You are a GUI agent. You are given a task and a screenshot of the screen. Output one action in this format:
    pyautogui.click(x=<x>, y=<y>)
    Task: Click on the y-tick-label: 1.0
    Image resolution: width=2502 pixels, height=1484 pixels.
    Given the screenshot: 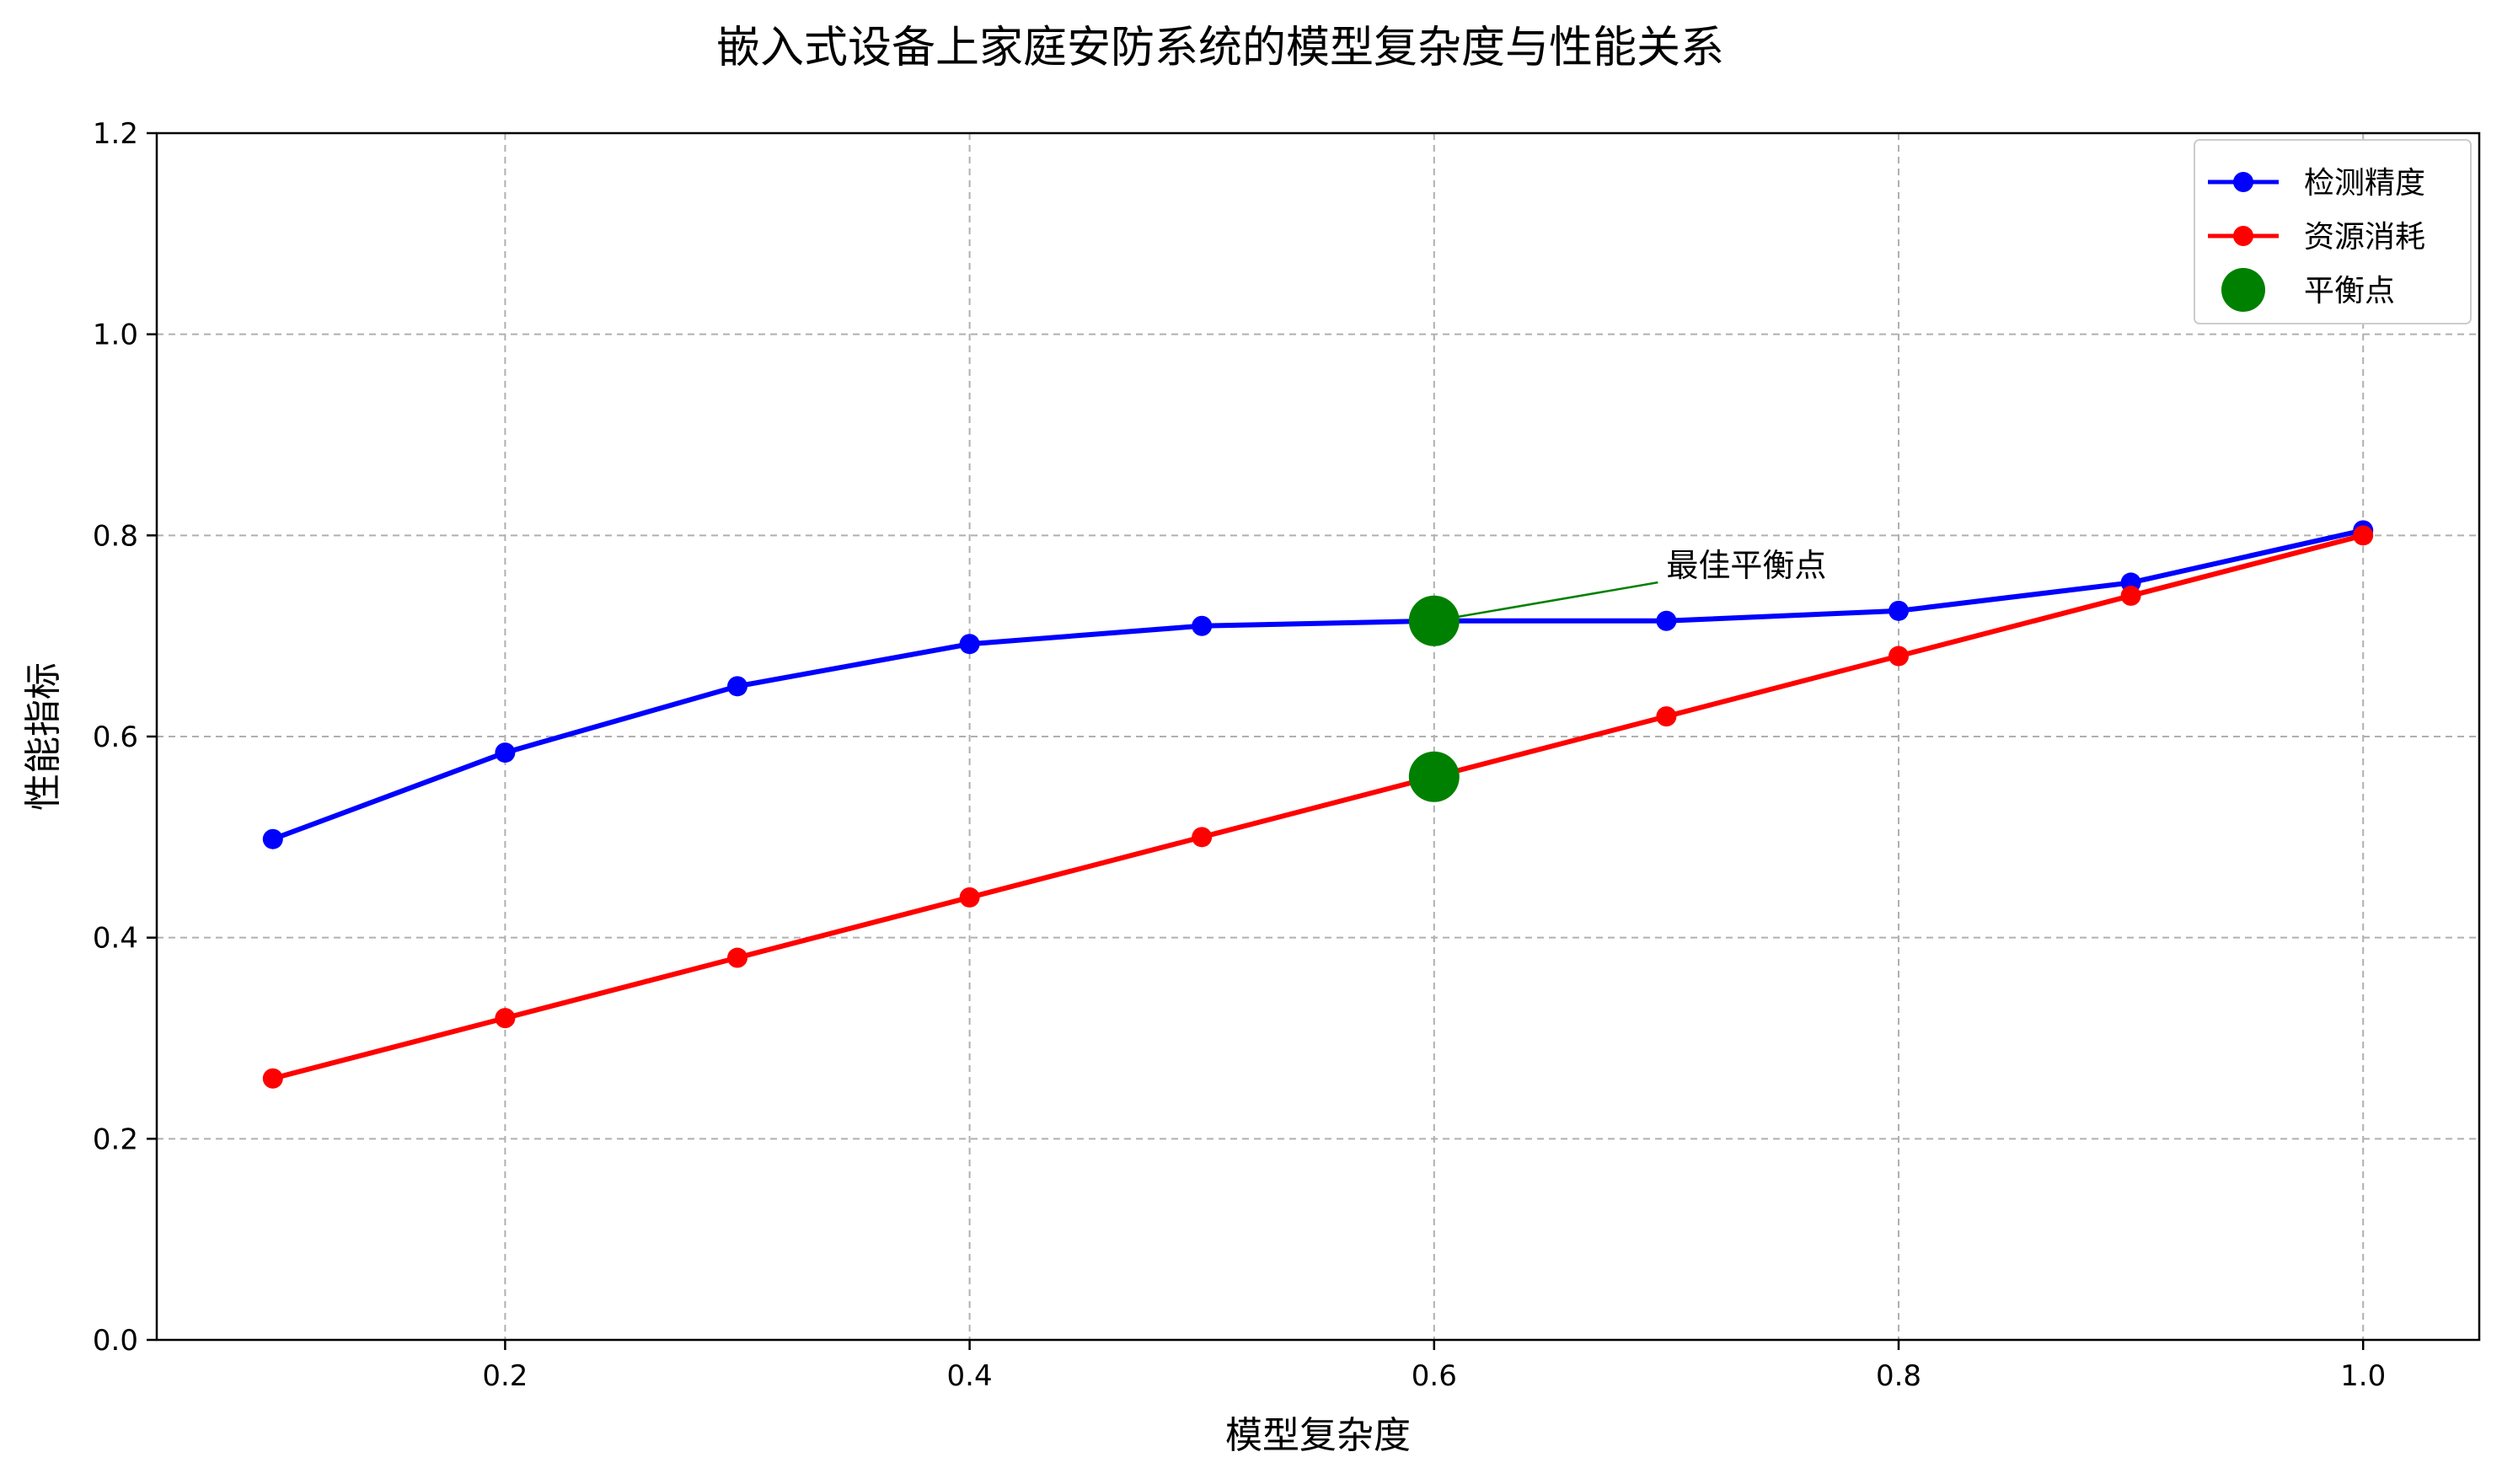 What is the action you would take?
    pyautogui.click(x=116, y=335)
    